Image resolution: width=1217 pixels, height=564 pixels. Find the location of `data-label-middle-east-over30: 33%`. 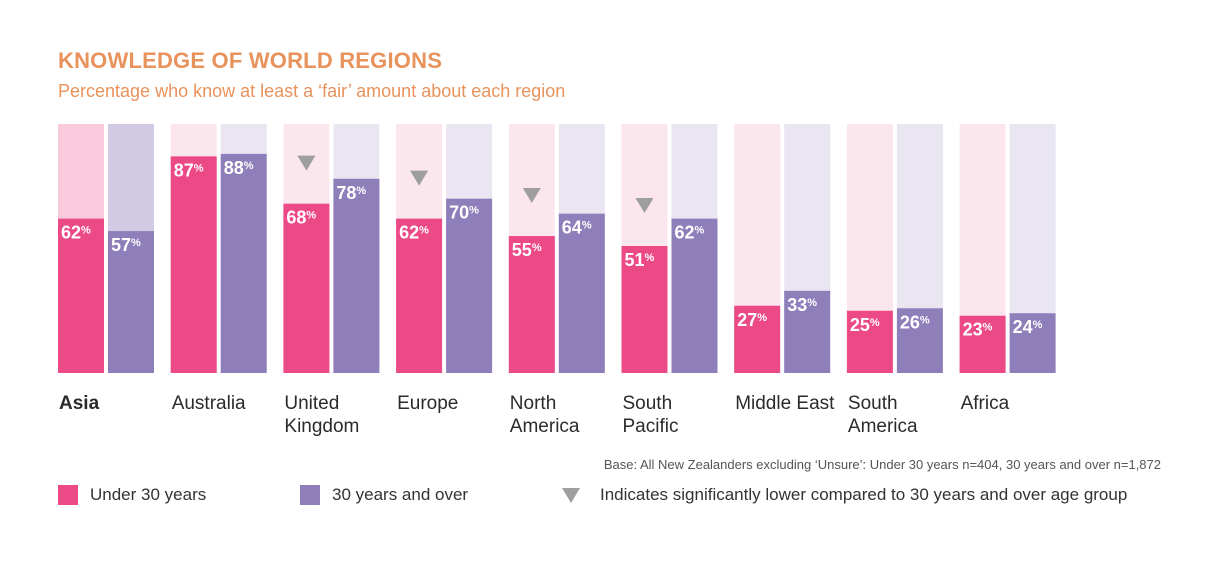

data-label-middle-east-over30: 33% is located at coordinates (802, 305).